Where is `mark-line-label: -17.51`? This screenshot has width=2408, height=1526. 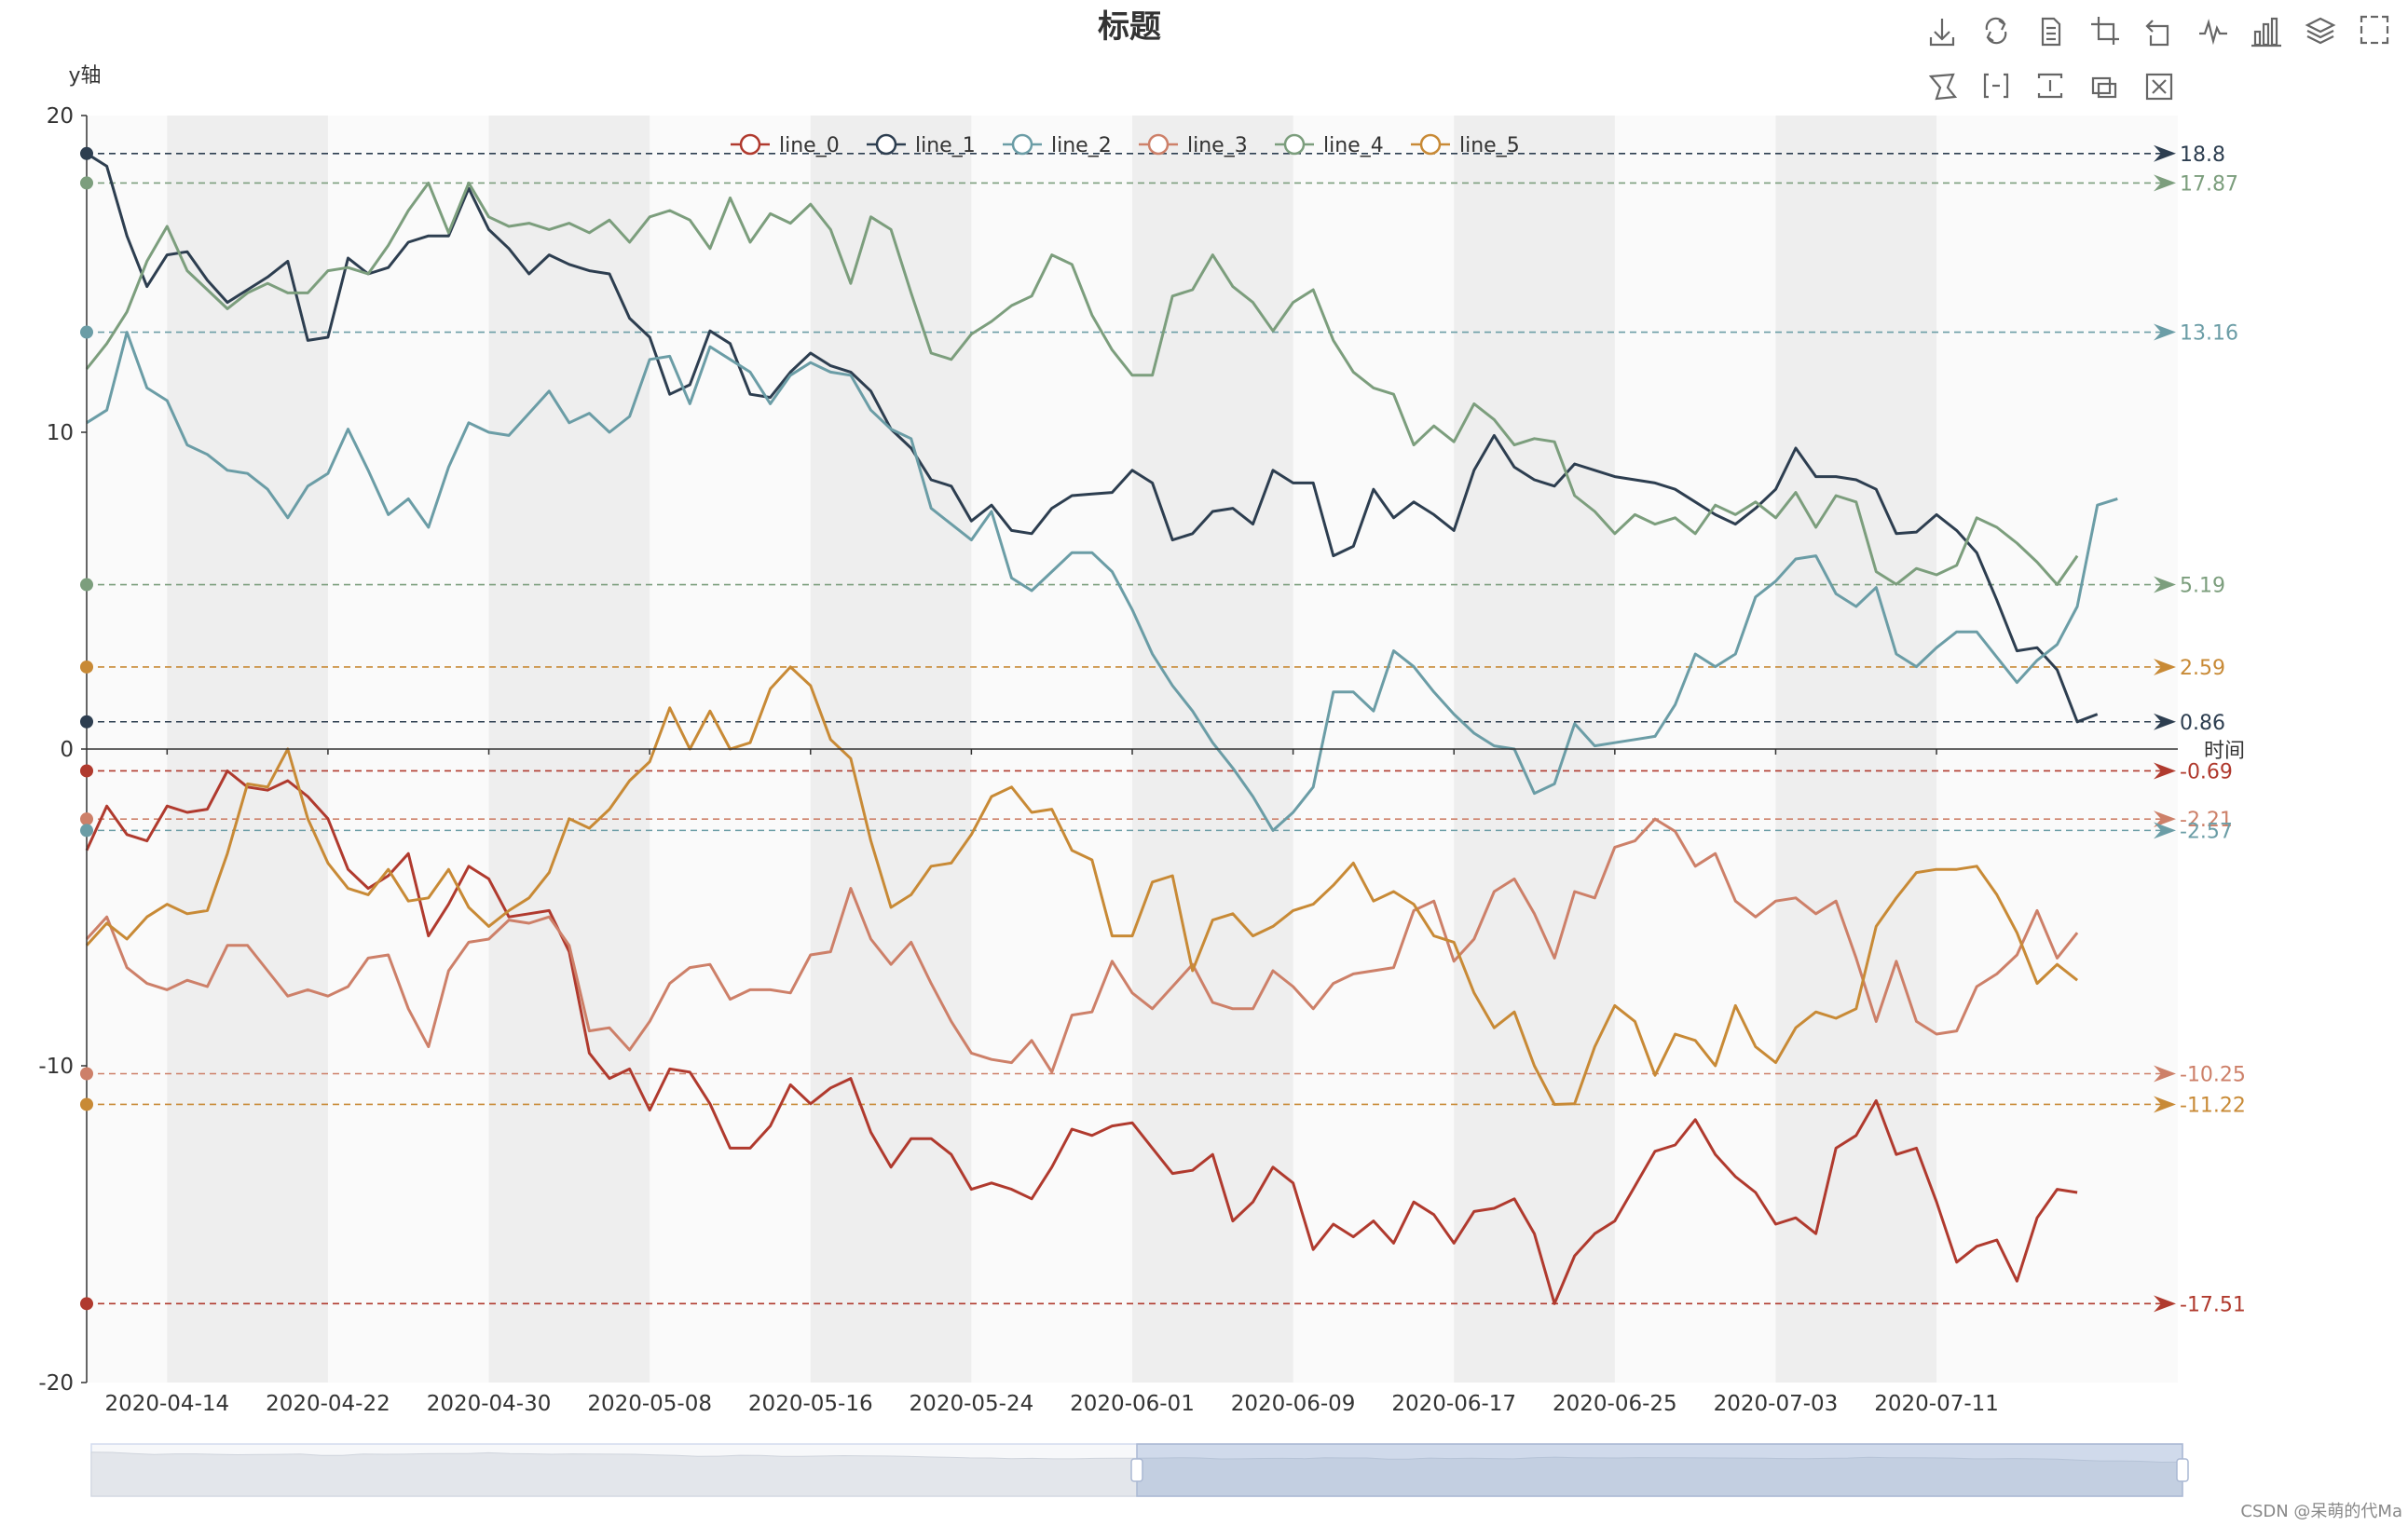 mark-line-label: -17.51 is located at coordinates (2213, 1305).